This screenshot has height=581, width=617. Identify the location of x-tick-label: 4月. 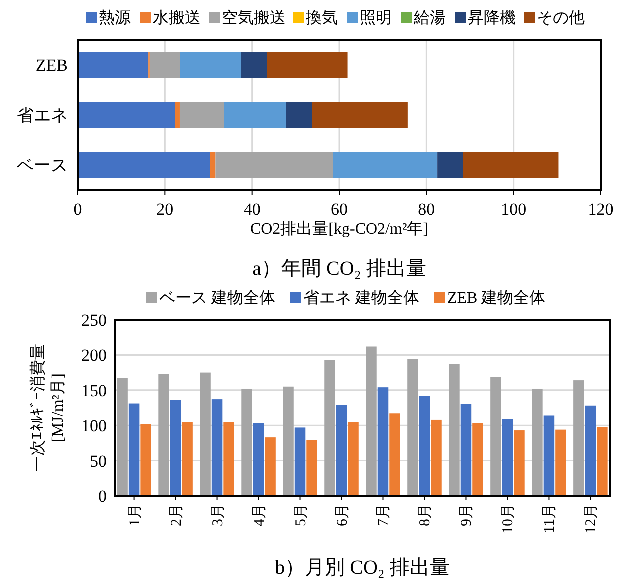
(260, 515).